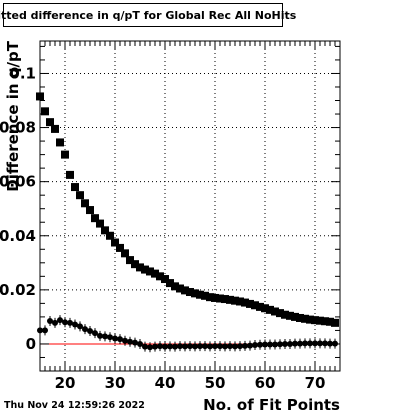  What do you see at coordinates (215, 383) in the screenshot?
I see `x-tick-label: 50` at bounding box center [215, 383].